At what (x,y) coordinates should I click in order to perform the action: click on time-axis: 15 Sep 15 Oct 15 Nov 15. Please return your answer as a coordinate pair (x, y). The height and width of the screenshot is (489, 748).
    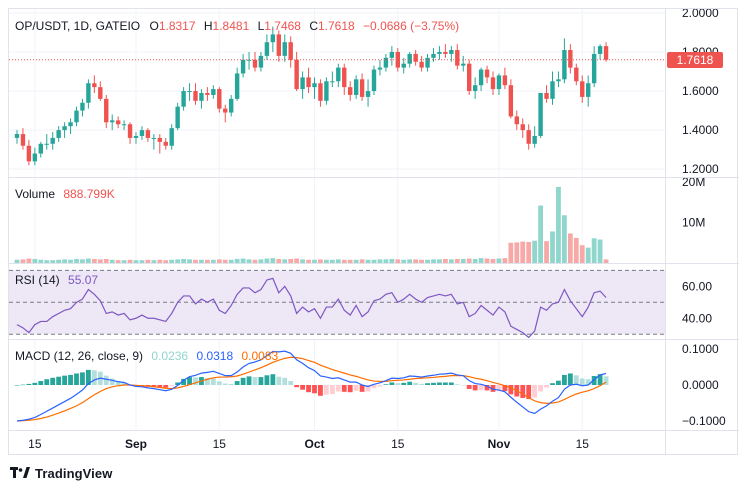
    Looking at the image, I should click on (337, 442).